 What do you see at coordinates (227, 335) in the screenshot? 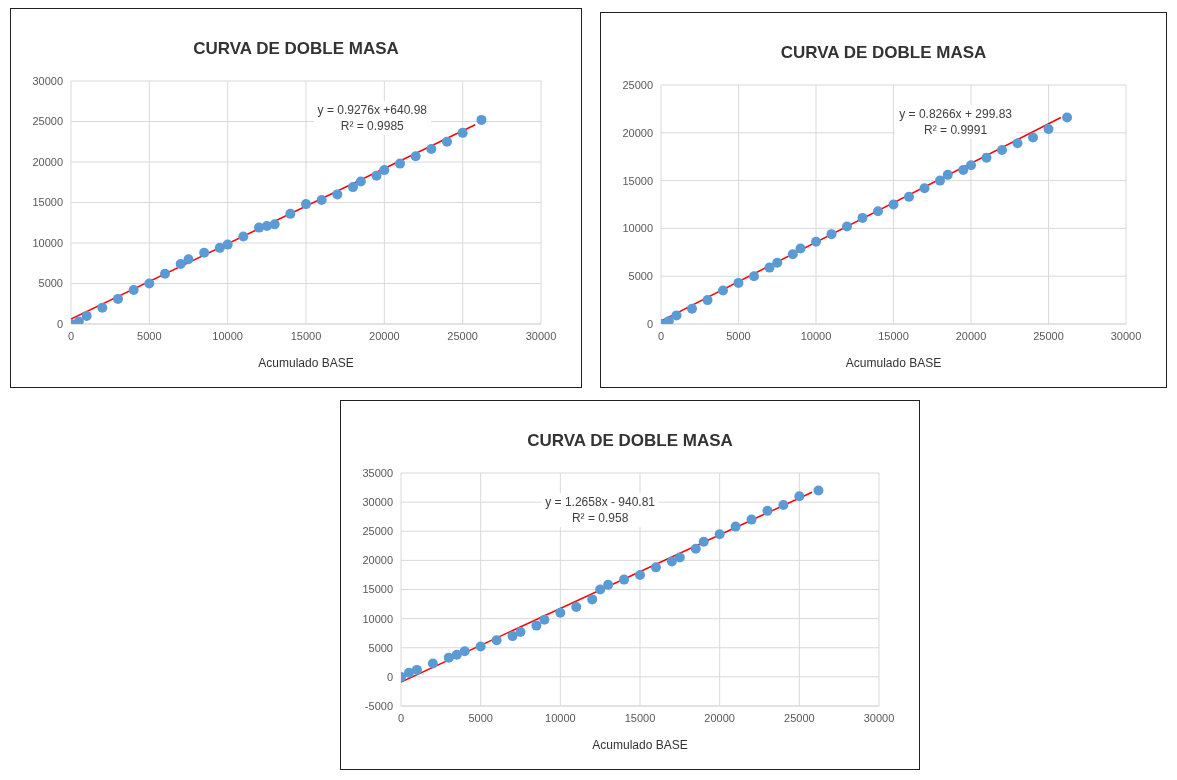
I see `x-tick-label: 10000` at bounding box center [227, 335].